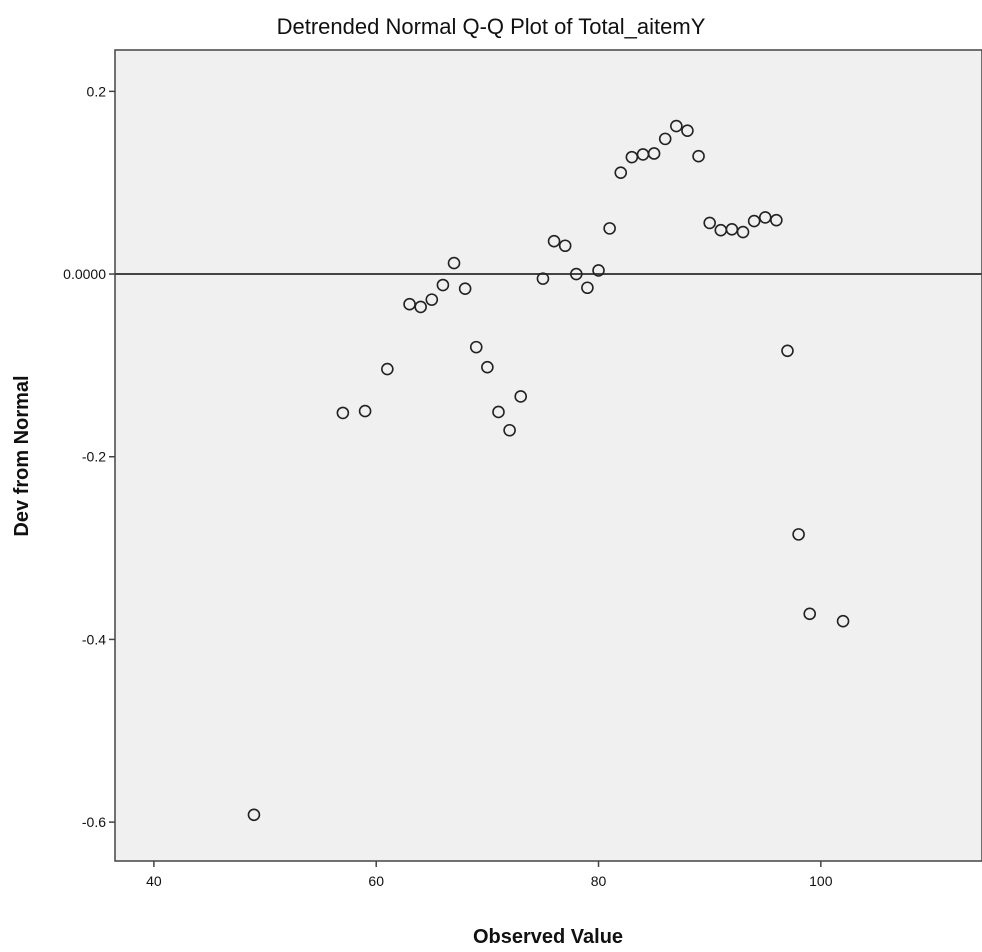 This screenshot has width=982, height=952. What do you see at coordinates (489, 875) in the screenshot?
I see `x-axis-ticks: 40 60 80 100` at bounding box center [489, 875].